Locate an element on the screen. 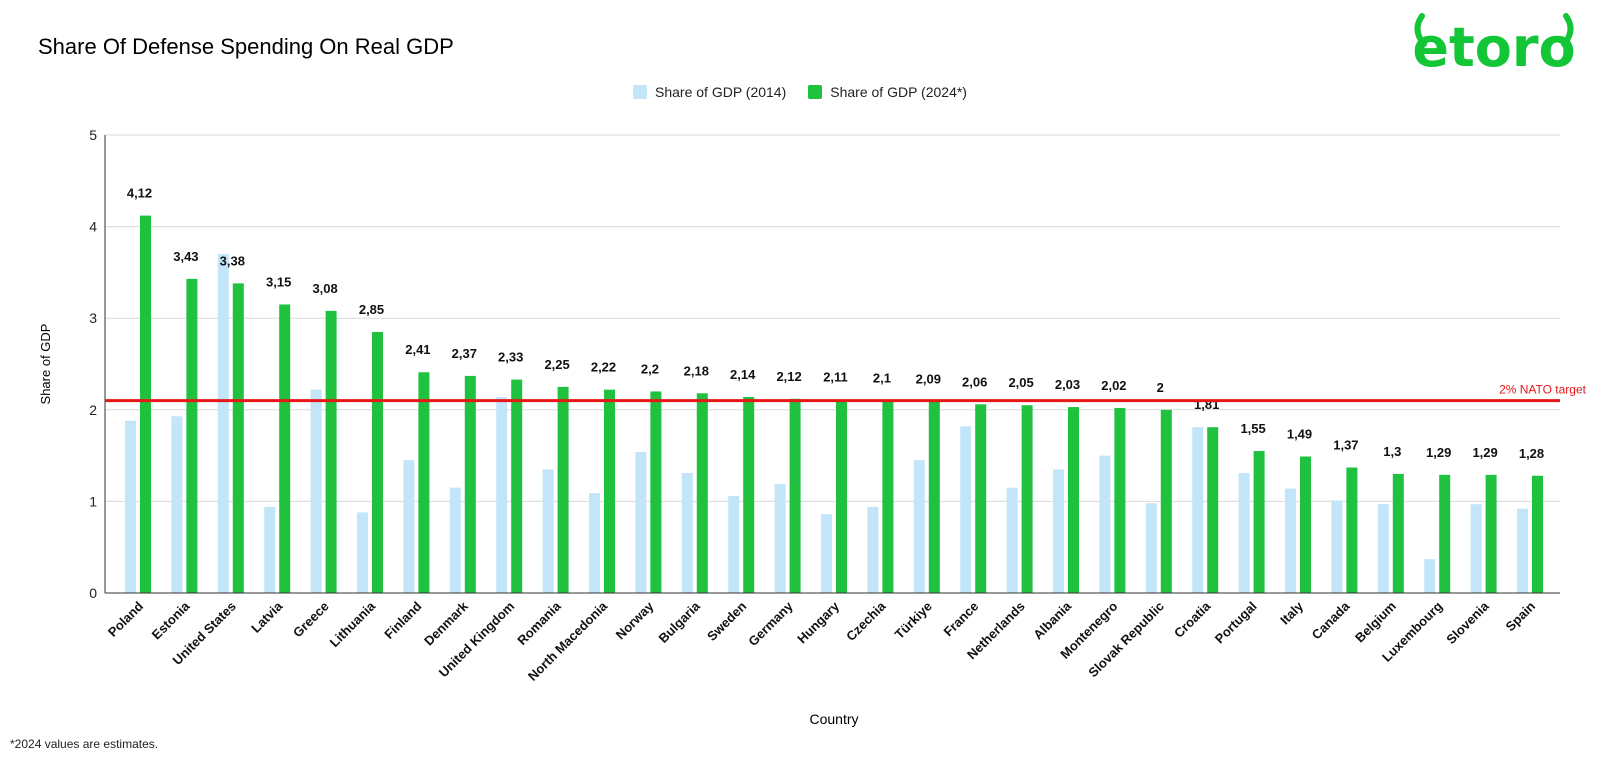 The width and height of the screenshot is (1600, 765). y-axis-title: Share of GDP is located at coordinates (45, 364).